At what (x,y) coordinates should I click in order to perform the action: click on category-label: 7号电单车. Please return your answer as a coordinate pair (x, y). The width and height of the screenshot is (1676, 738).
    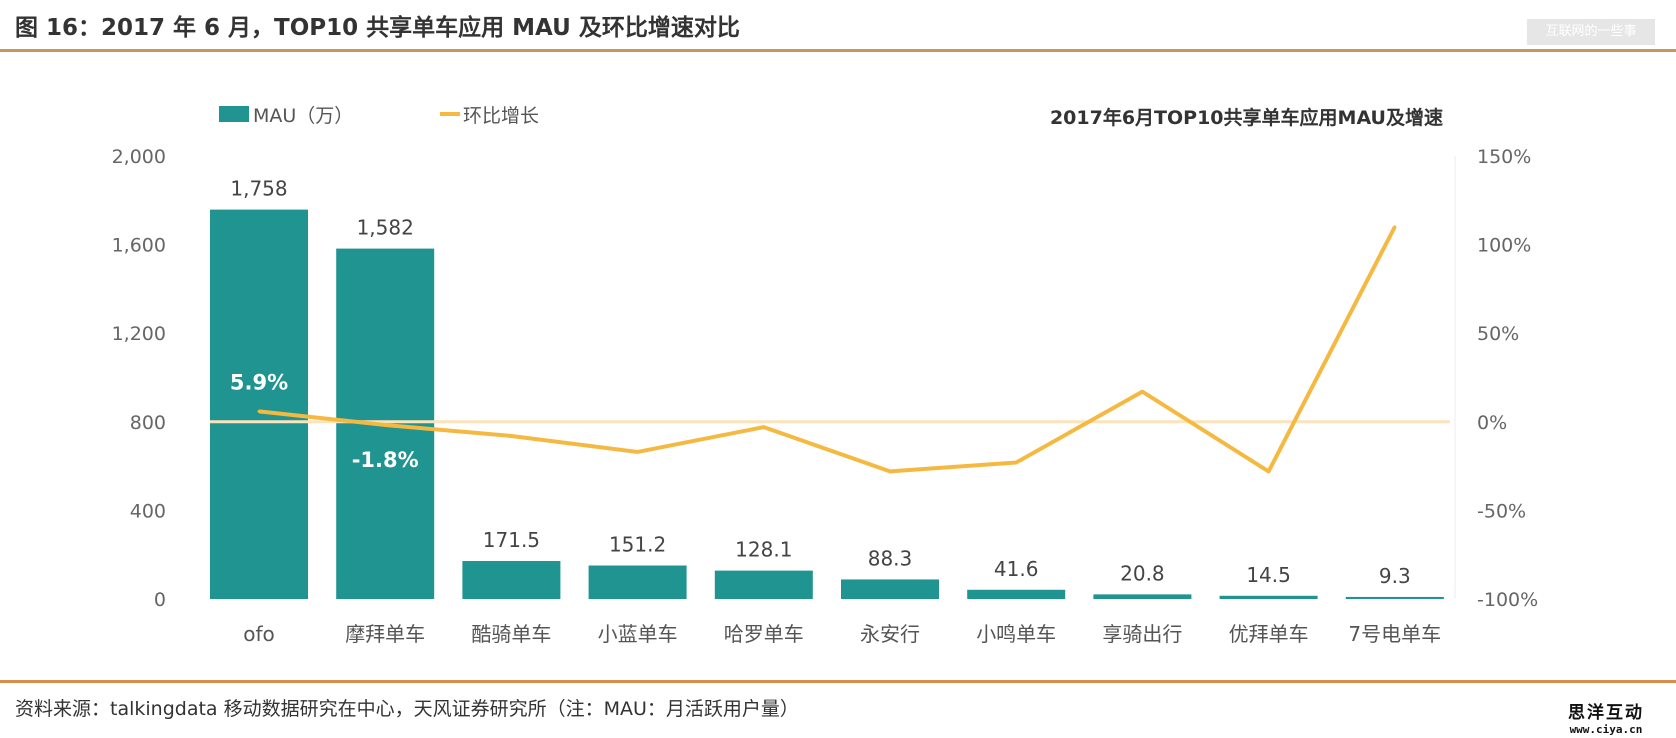
    Looking at the image, I should click on (1394, 634).